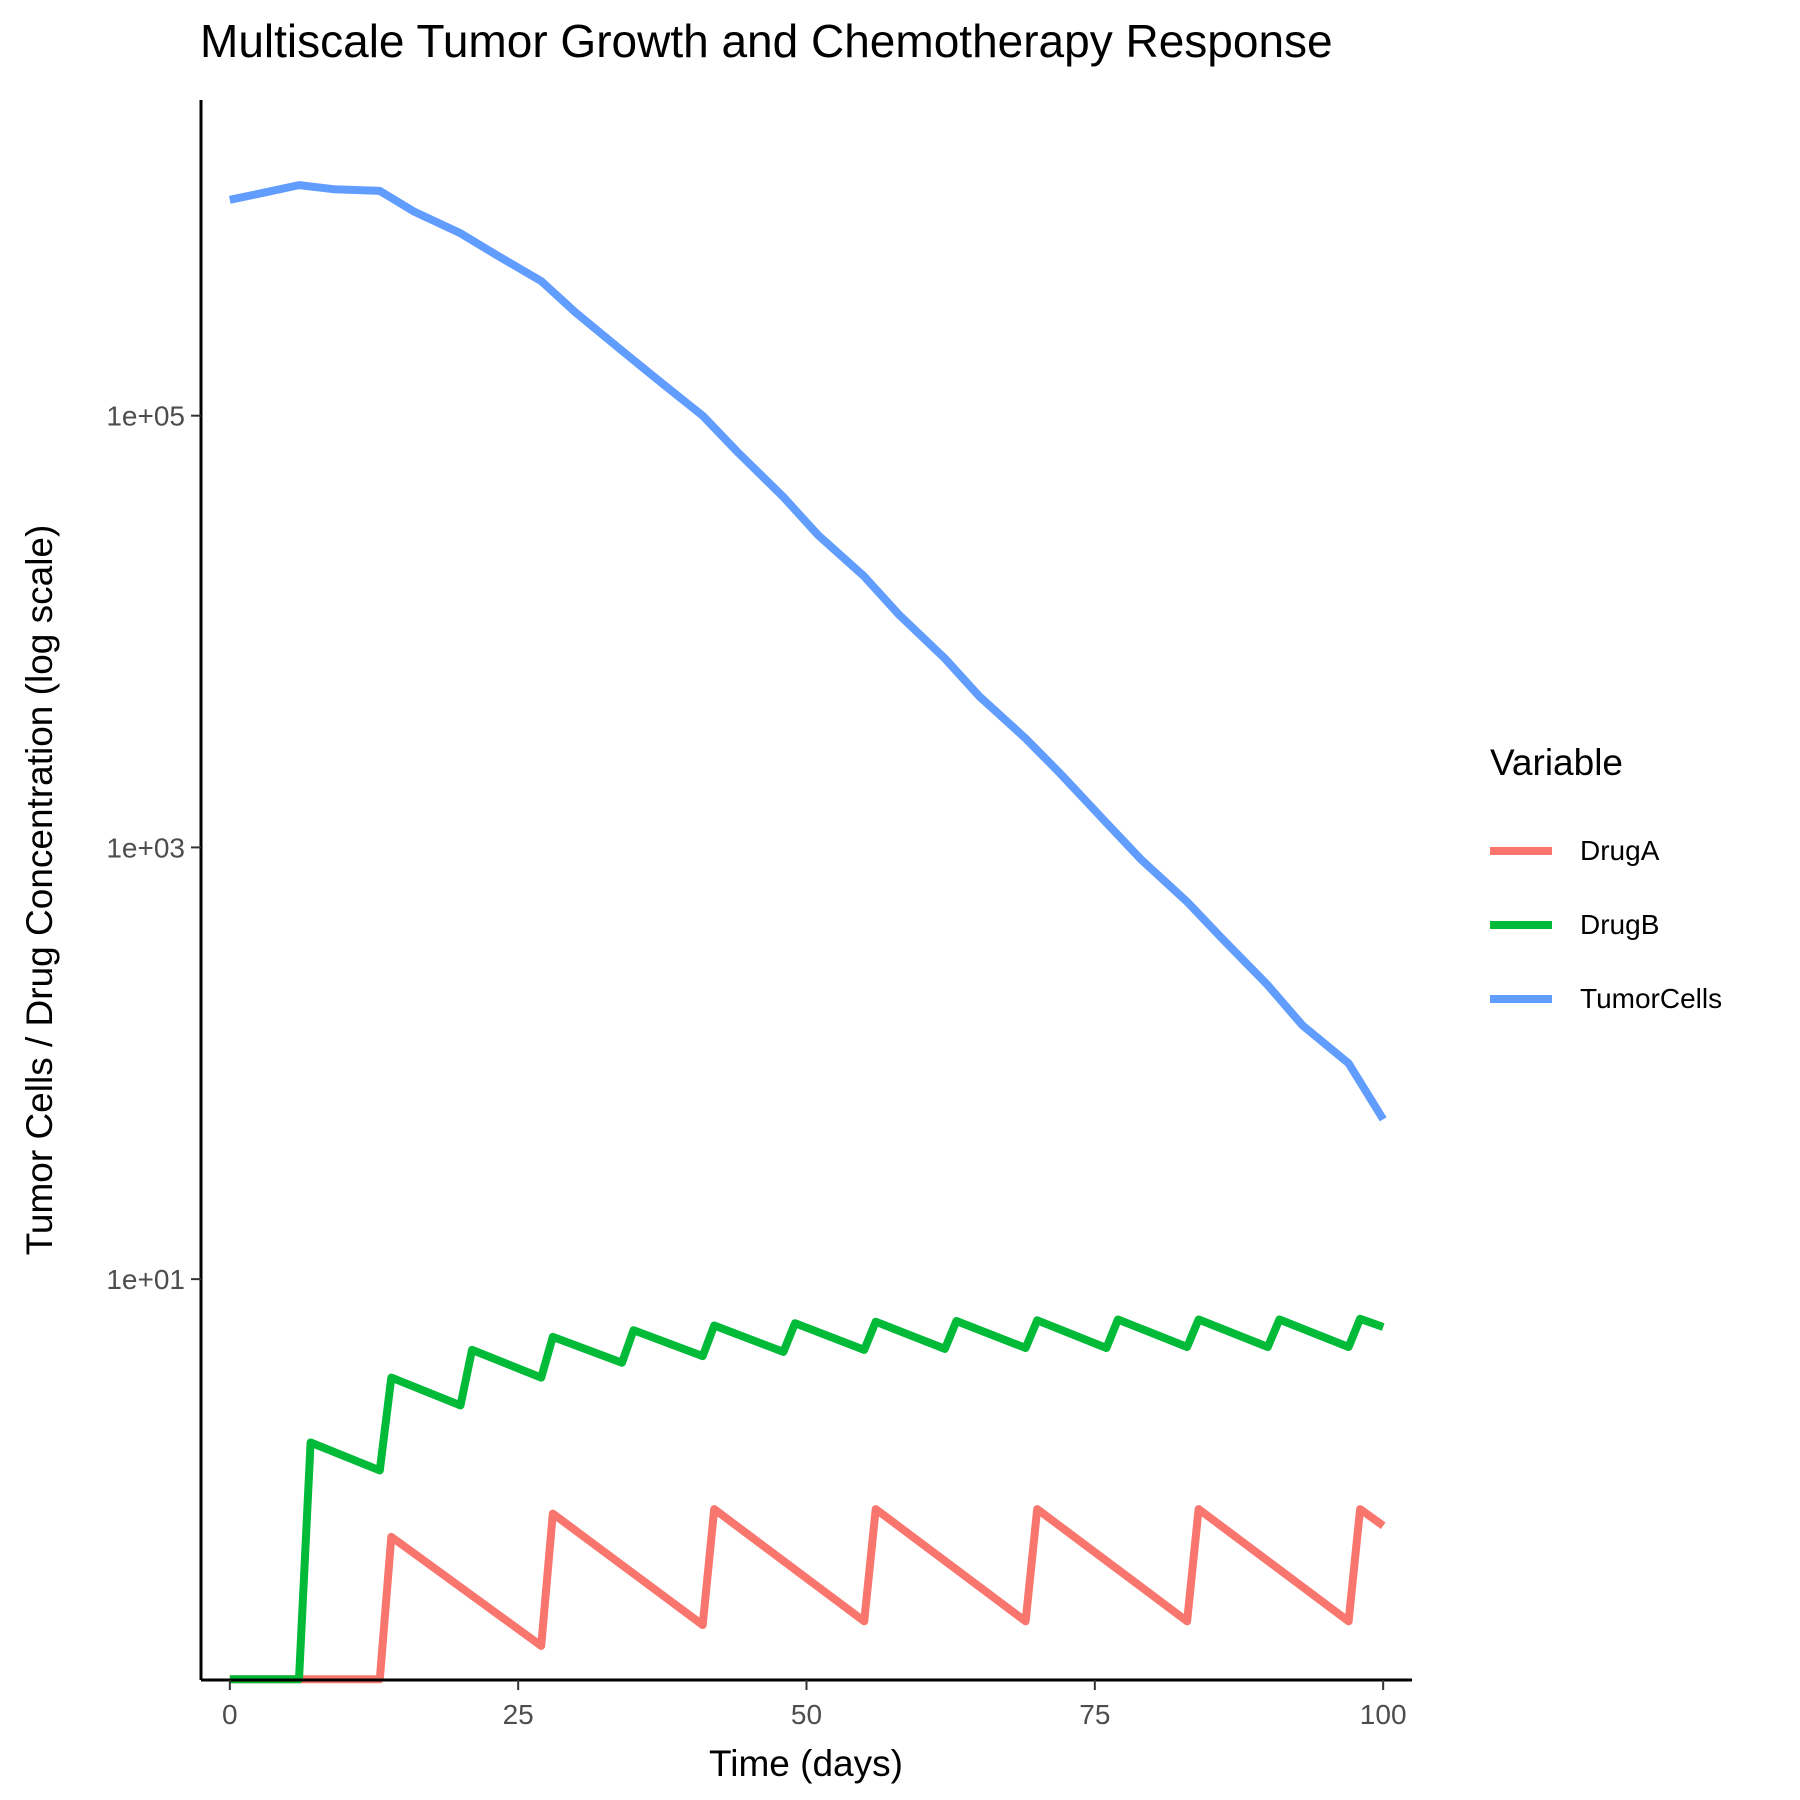  What do you see at coordinates (145, 847) in the screenshot?
I see `y-tick-label: 1e+03` at bounding box center [145, 847].